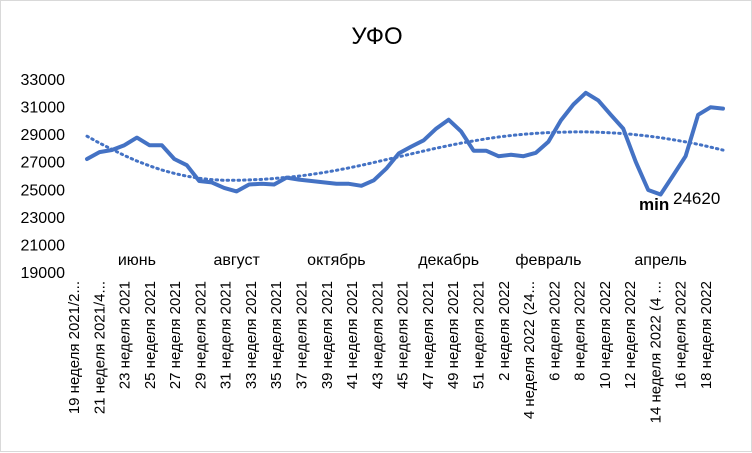  What do you see at coordinates (251, 335) in the screenshot?
I see `x-tick-label: 33 неделя 2021` at bounding box center [251, 335].